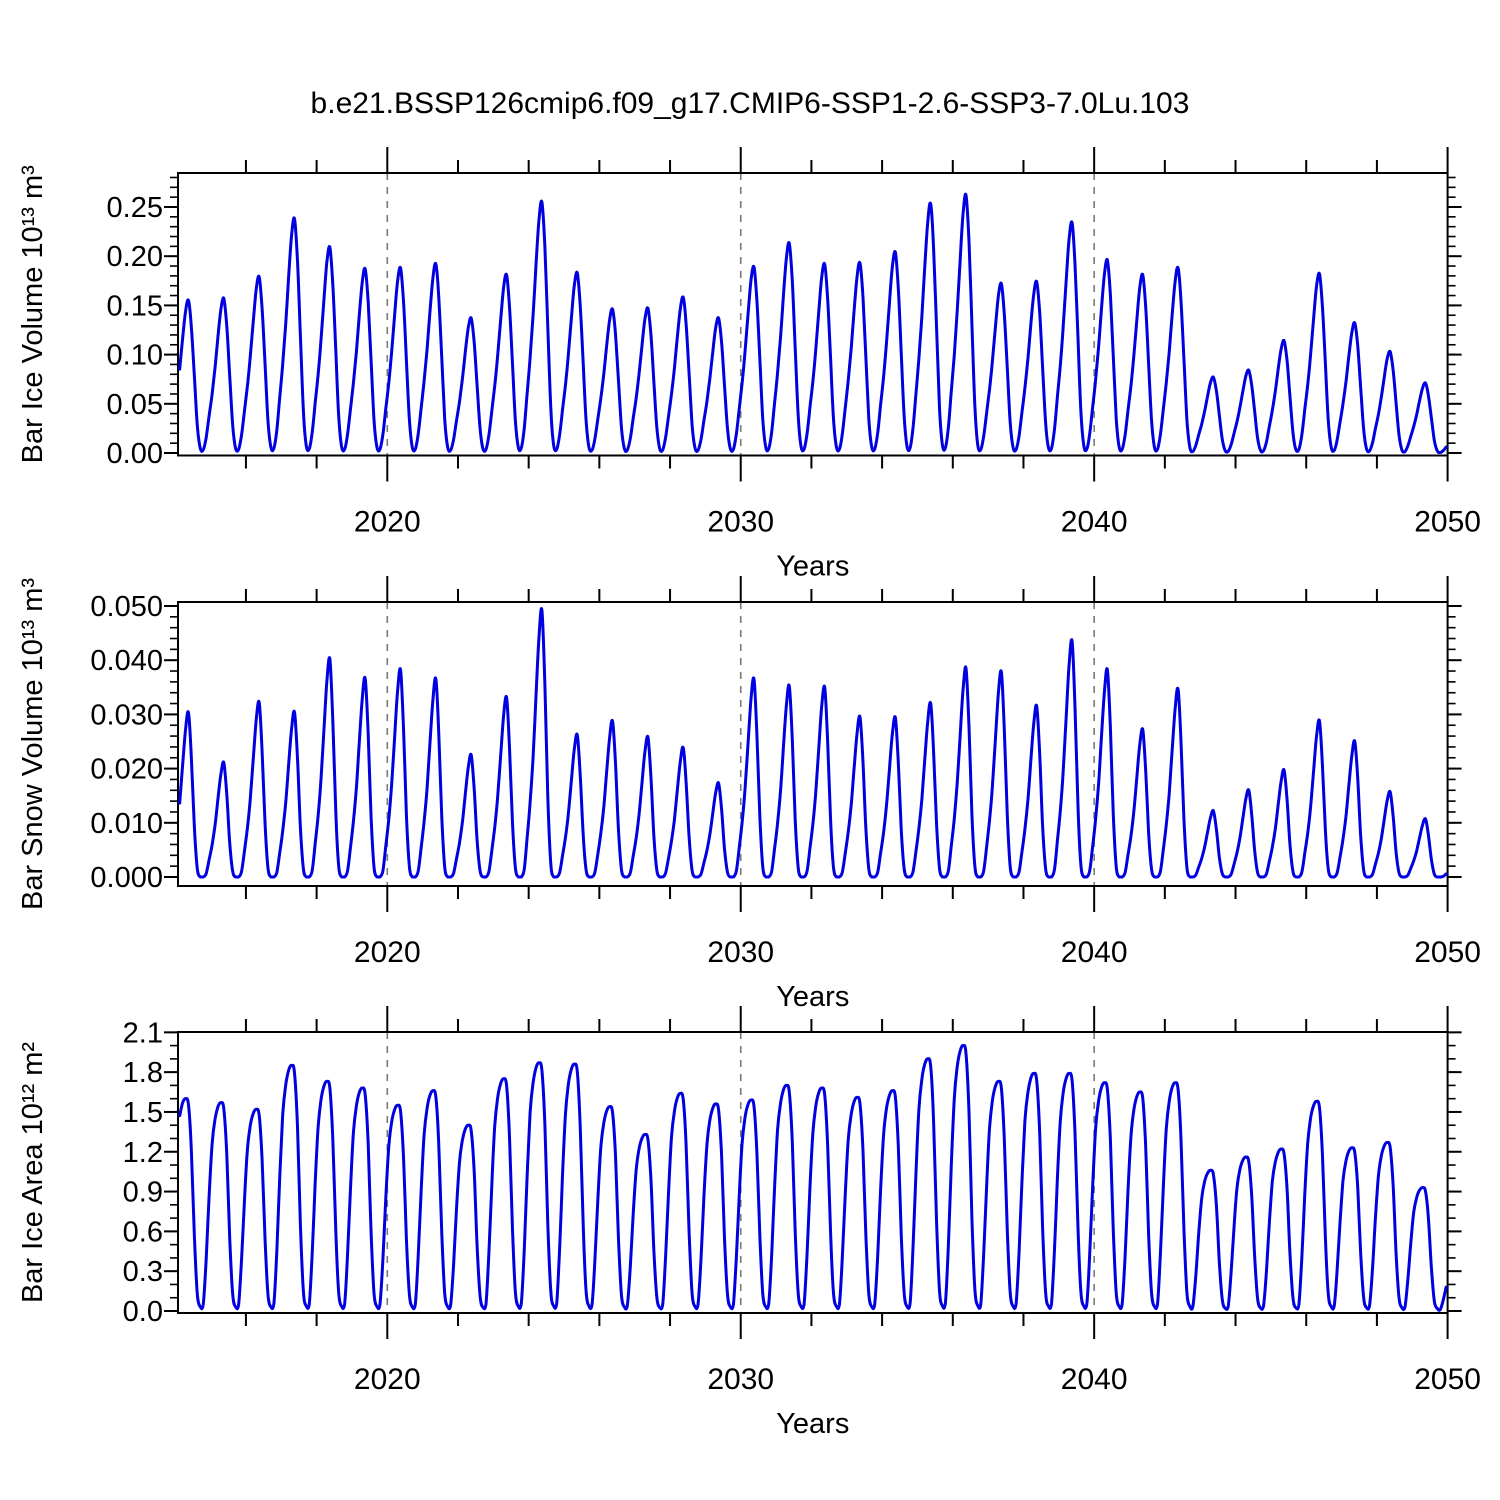 This screenshot has width=1500, height=1500. I want to click on y-tick-label: 0.000, so click(126, 878).